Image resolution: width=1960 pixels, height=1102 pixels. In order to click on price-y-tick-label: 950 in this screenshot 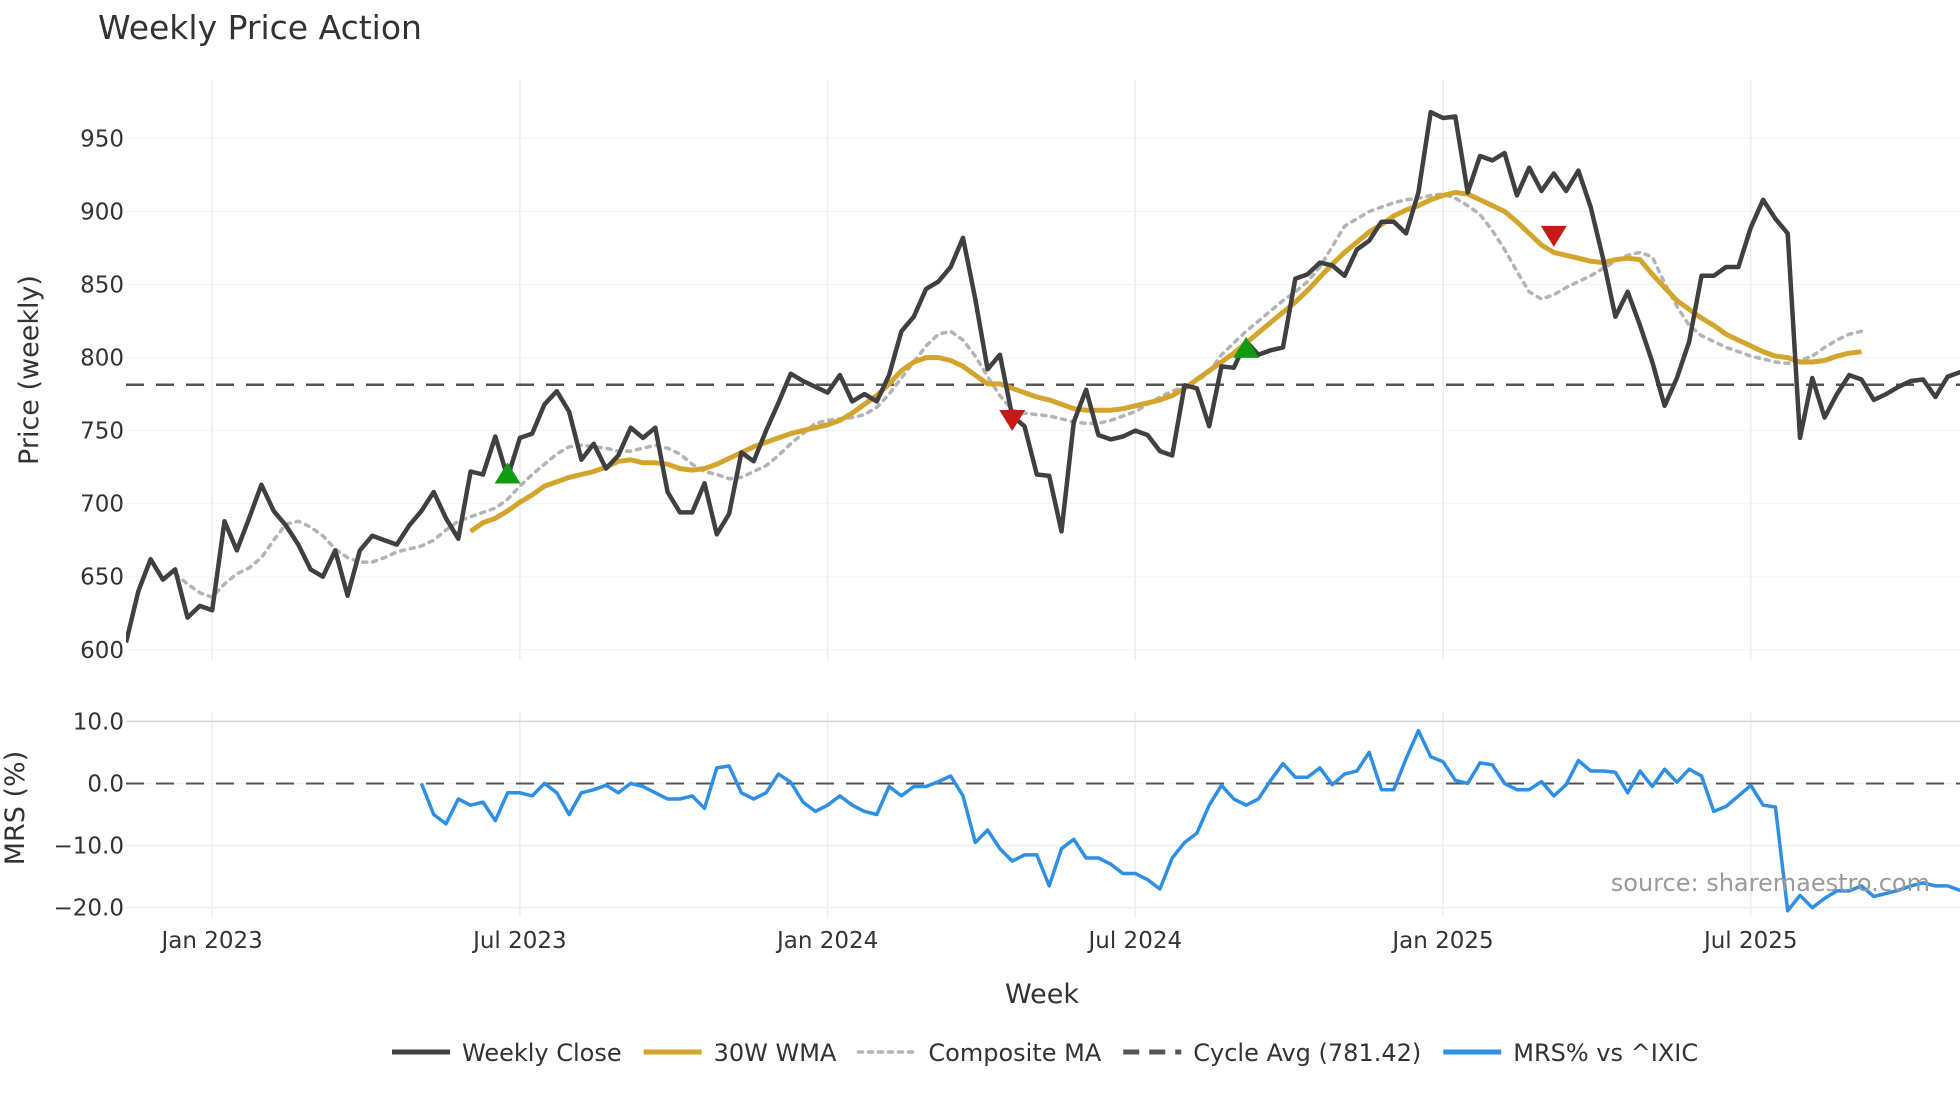, I will do `click(102, 139)`.